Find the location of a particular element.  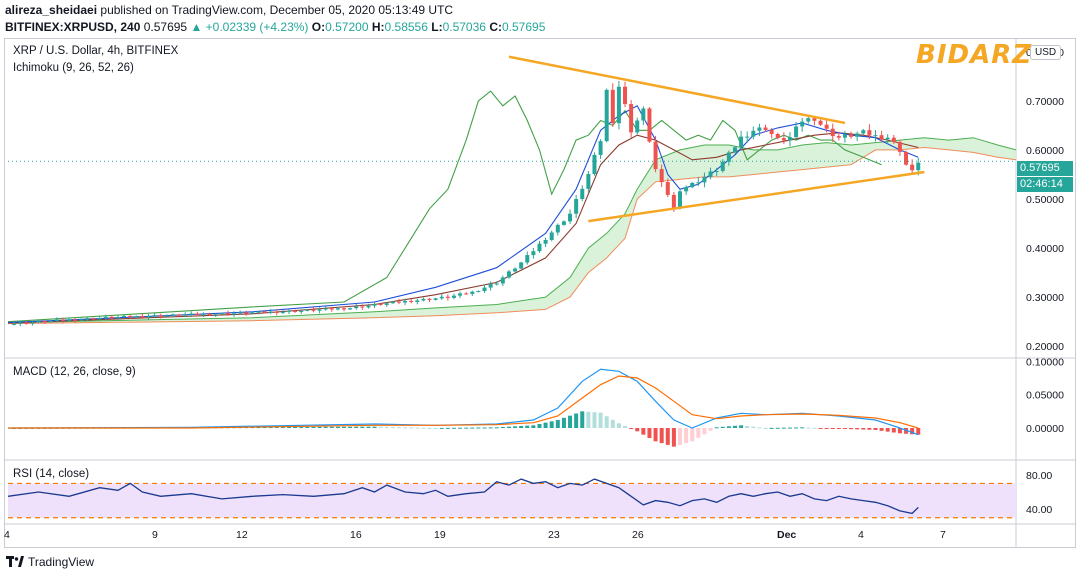

low-label: L: is located at coordinates (437, 27).